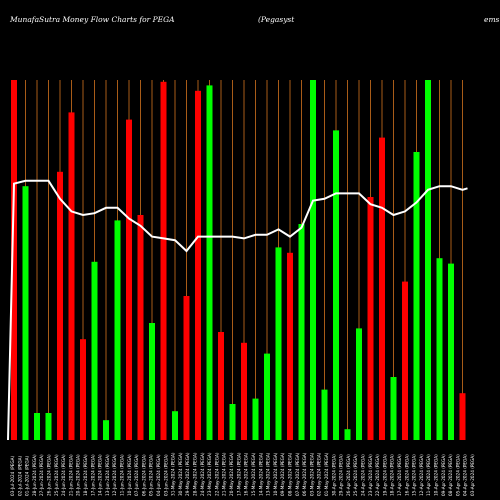 The width and height of the screenshot is (500, 500). What do you see at coordinates (436, 475) in the screenshot?
I see `x-tick-label: 10-Apr-2024 (PEGA)` at bounding box center [436, 475].